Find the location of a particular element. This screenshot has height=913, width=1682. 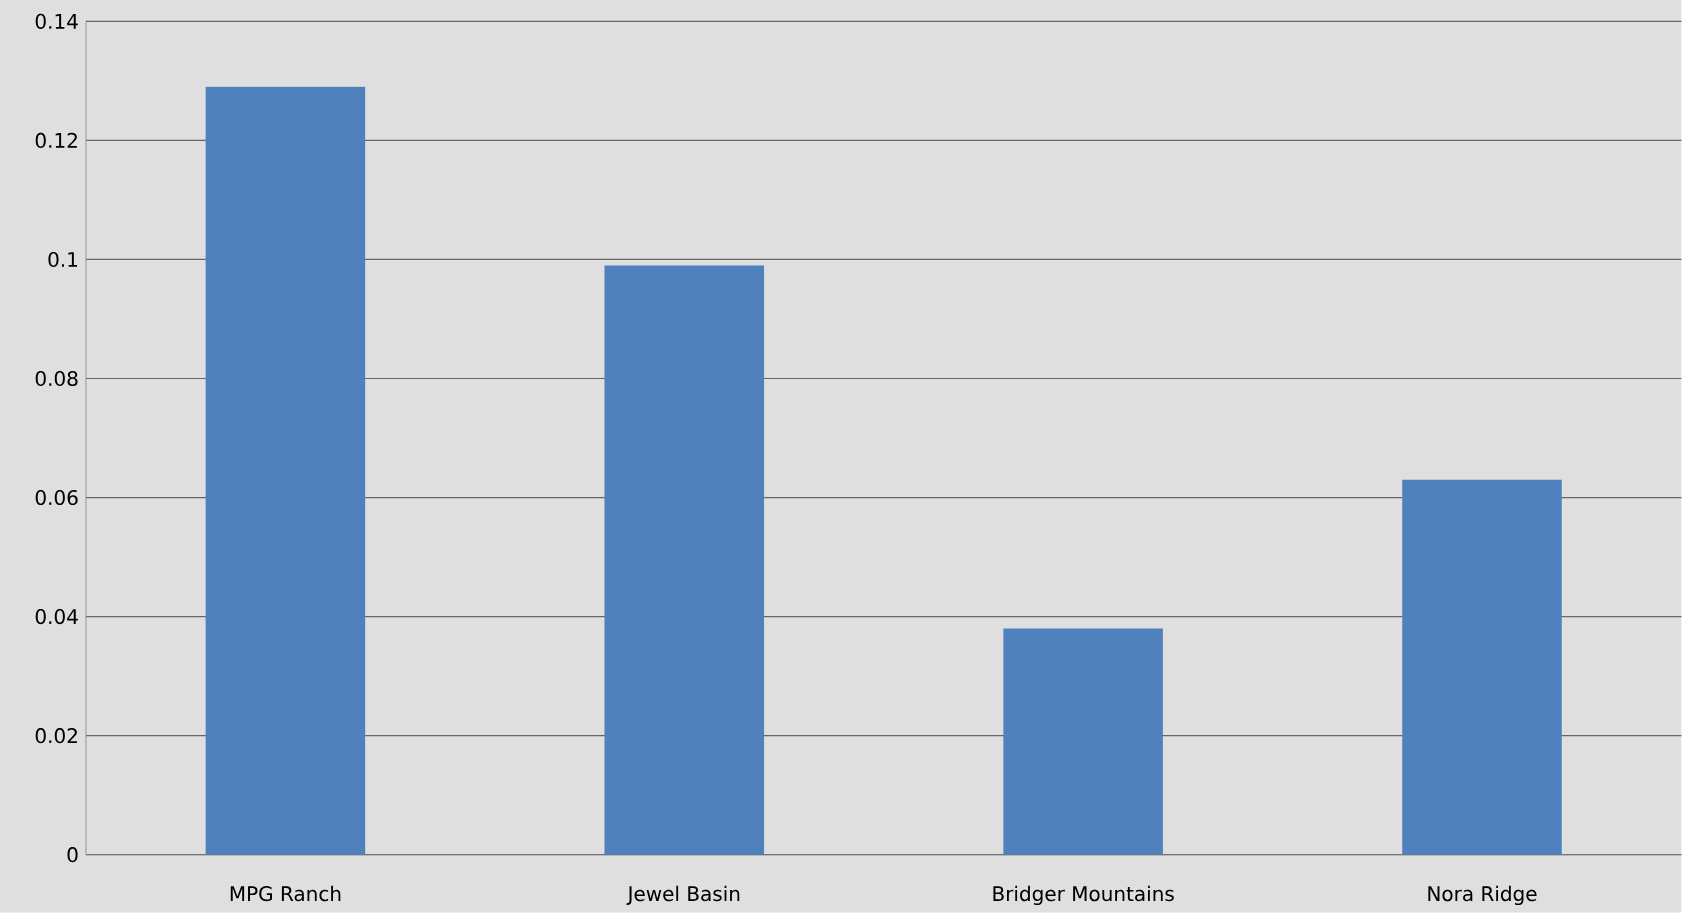

x-tick-label: Jewel Basin is located at coordinates (683, 895).